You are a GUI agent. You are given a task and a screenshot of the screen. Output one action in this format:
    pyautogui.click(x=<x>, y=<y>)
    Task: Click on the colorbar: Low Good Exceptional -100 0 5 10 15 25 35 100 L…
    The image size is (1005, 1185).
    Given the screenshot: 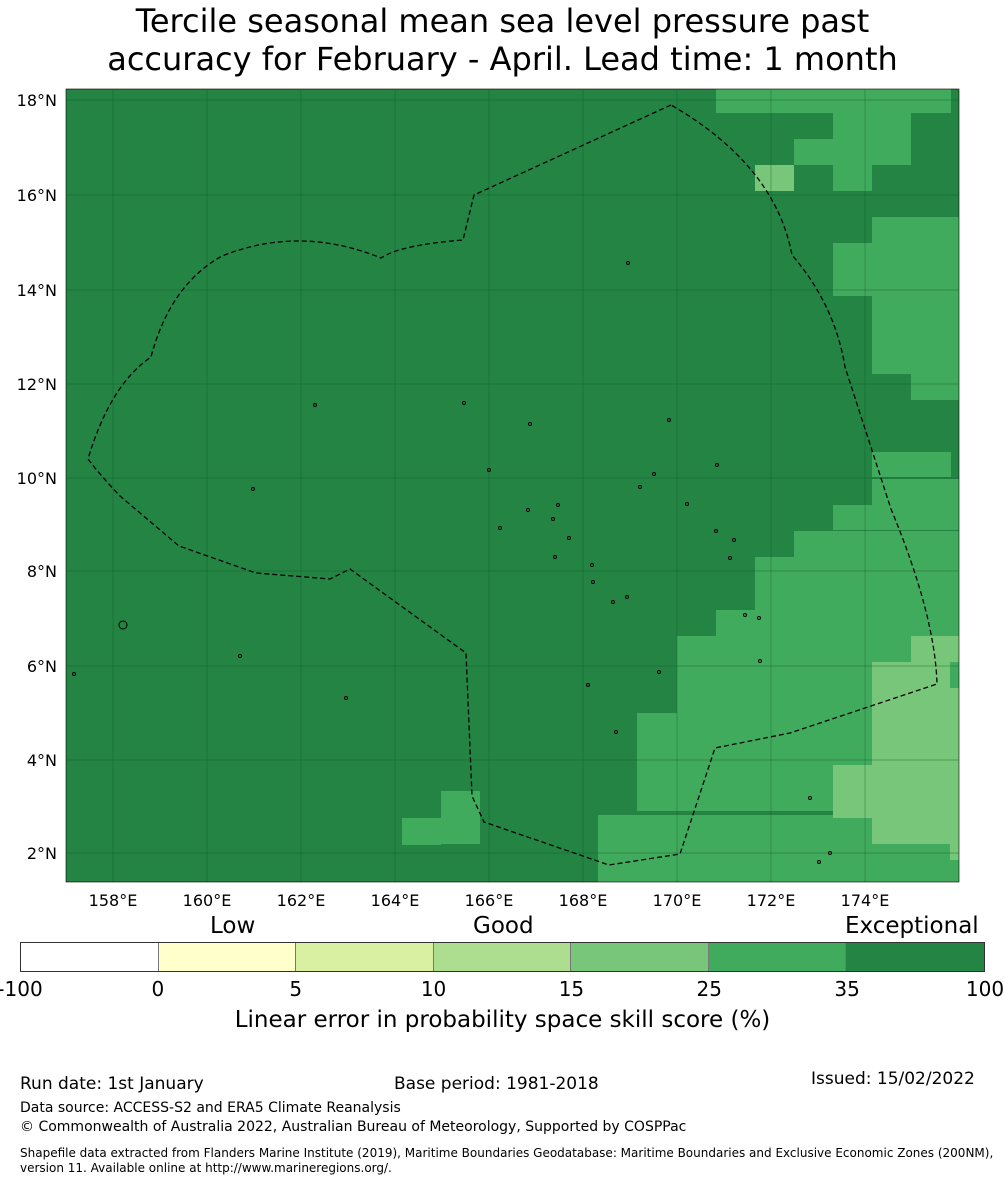 What is the action you would take?
    pyautogui.click(x=502, y=970)
    